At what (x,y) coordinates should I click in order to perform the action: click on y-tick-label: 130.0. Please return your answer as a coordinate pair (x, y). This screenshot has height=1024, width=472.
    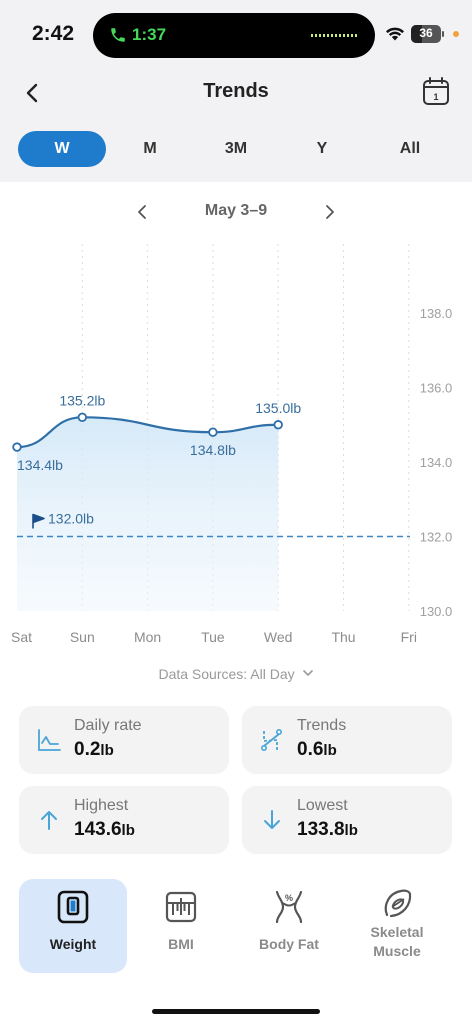
    Looking at the image, I should click on (436, 611).